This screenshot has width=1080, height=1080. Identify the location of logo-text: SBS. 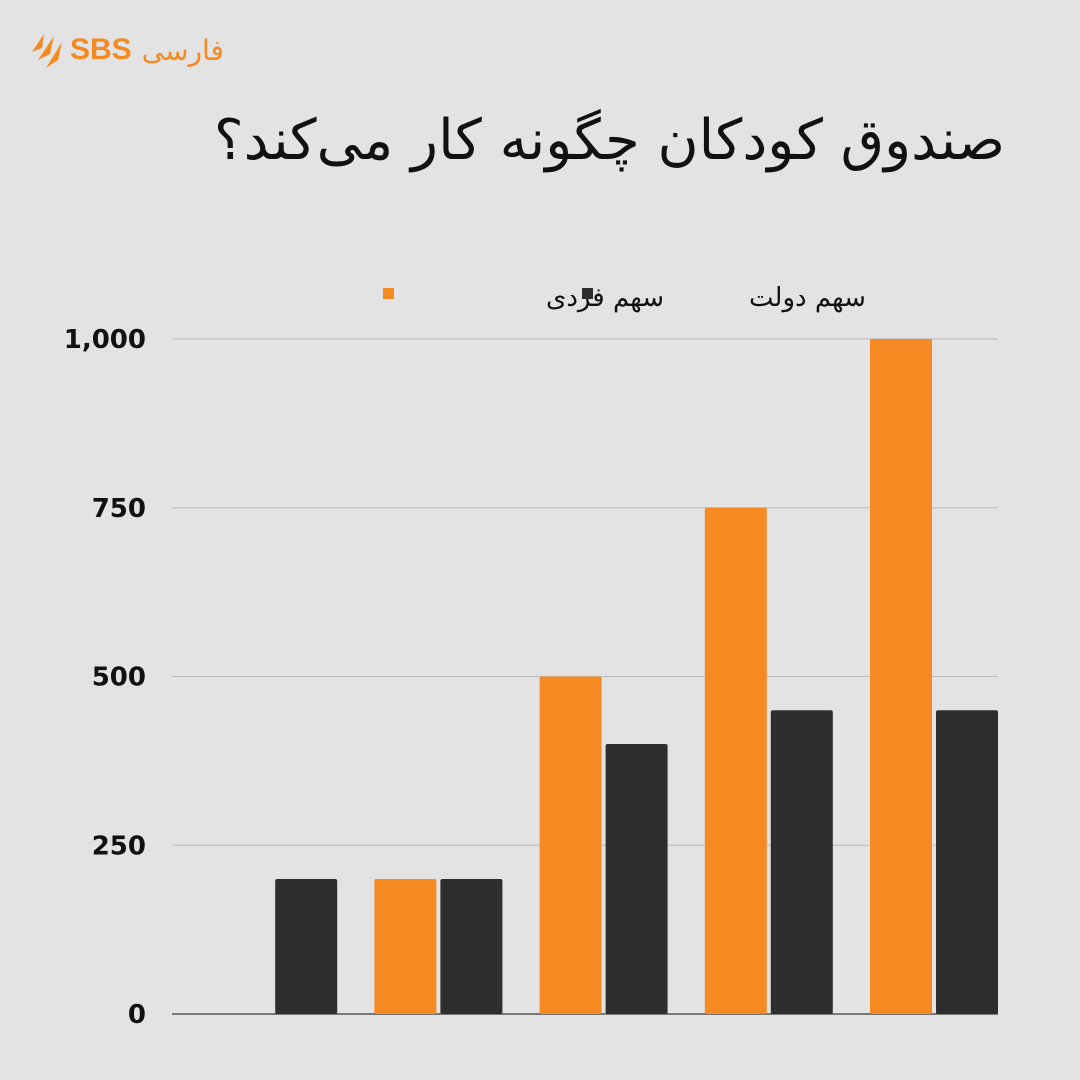
(101, 49).